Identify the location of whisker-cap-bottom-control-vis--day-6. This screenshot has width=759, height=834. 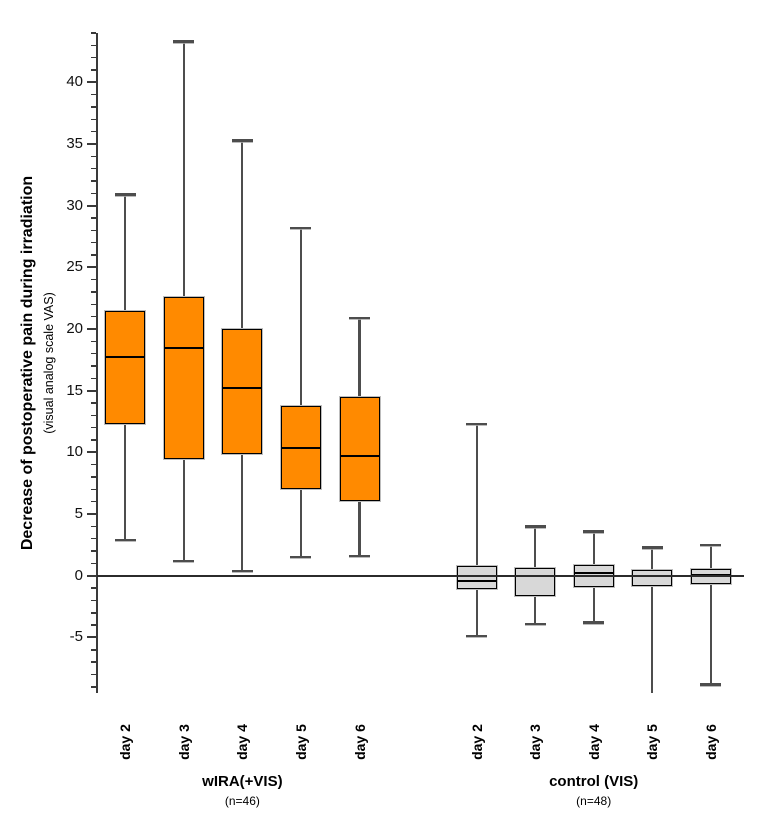
(711, 684).